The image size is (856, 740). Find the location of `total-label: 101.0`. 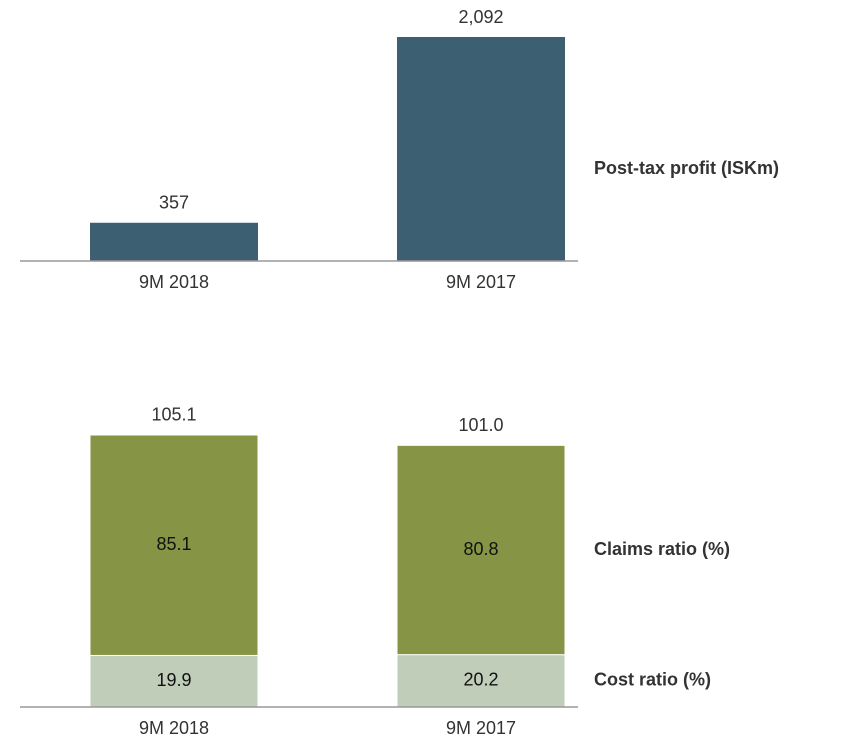

total-label: 101.0 is located at coordinates (480, 425).